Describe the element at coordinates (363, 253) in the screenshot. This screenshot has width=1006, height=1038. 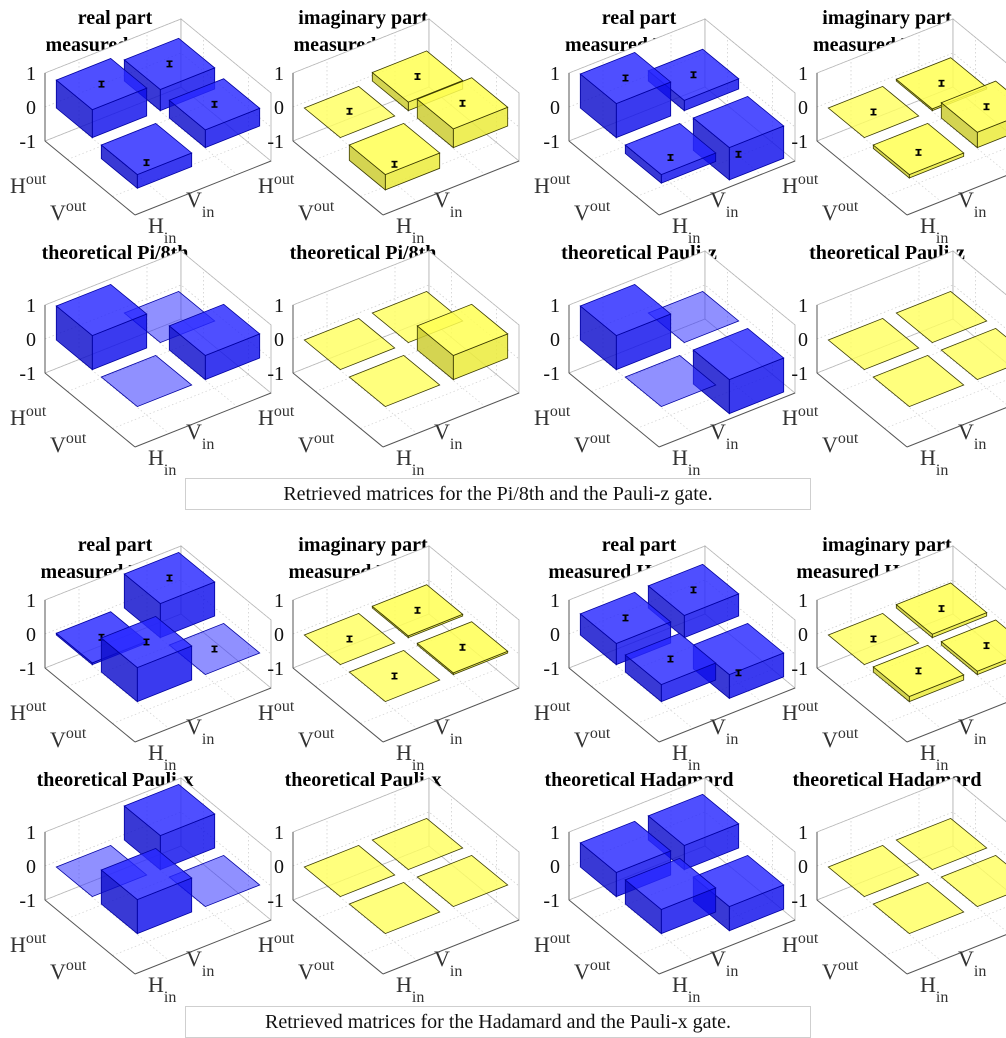
I see `plot-title-line: theoretical Pi/8th` at that location.